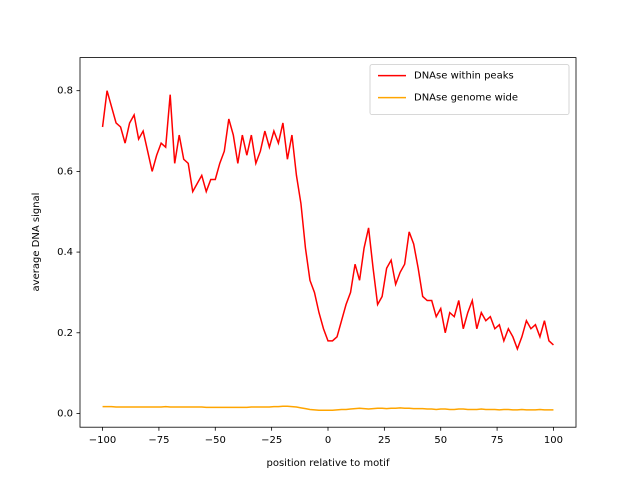  What do you see at coordinates (215, 440) in the screenshot?
I see `x-tick-label: −50` at bounding box center [215, 440].